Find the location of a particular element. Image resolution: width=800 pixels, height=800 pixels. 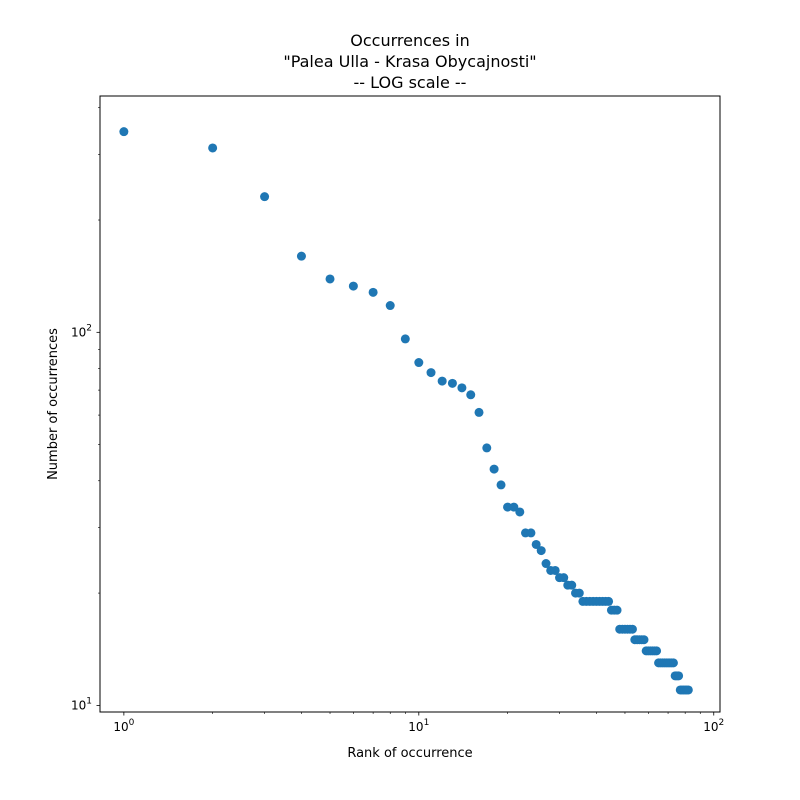

x-tick-label: 10² is located at coordinates (713, 726).